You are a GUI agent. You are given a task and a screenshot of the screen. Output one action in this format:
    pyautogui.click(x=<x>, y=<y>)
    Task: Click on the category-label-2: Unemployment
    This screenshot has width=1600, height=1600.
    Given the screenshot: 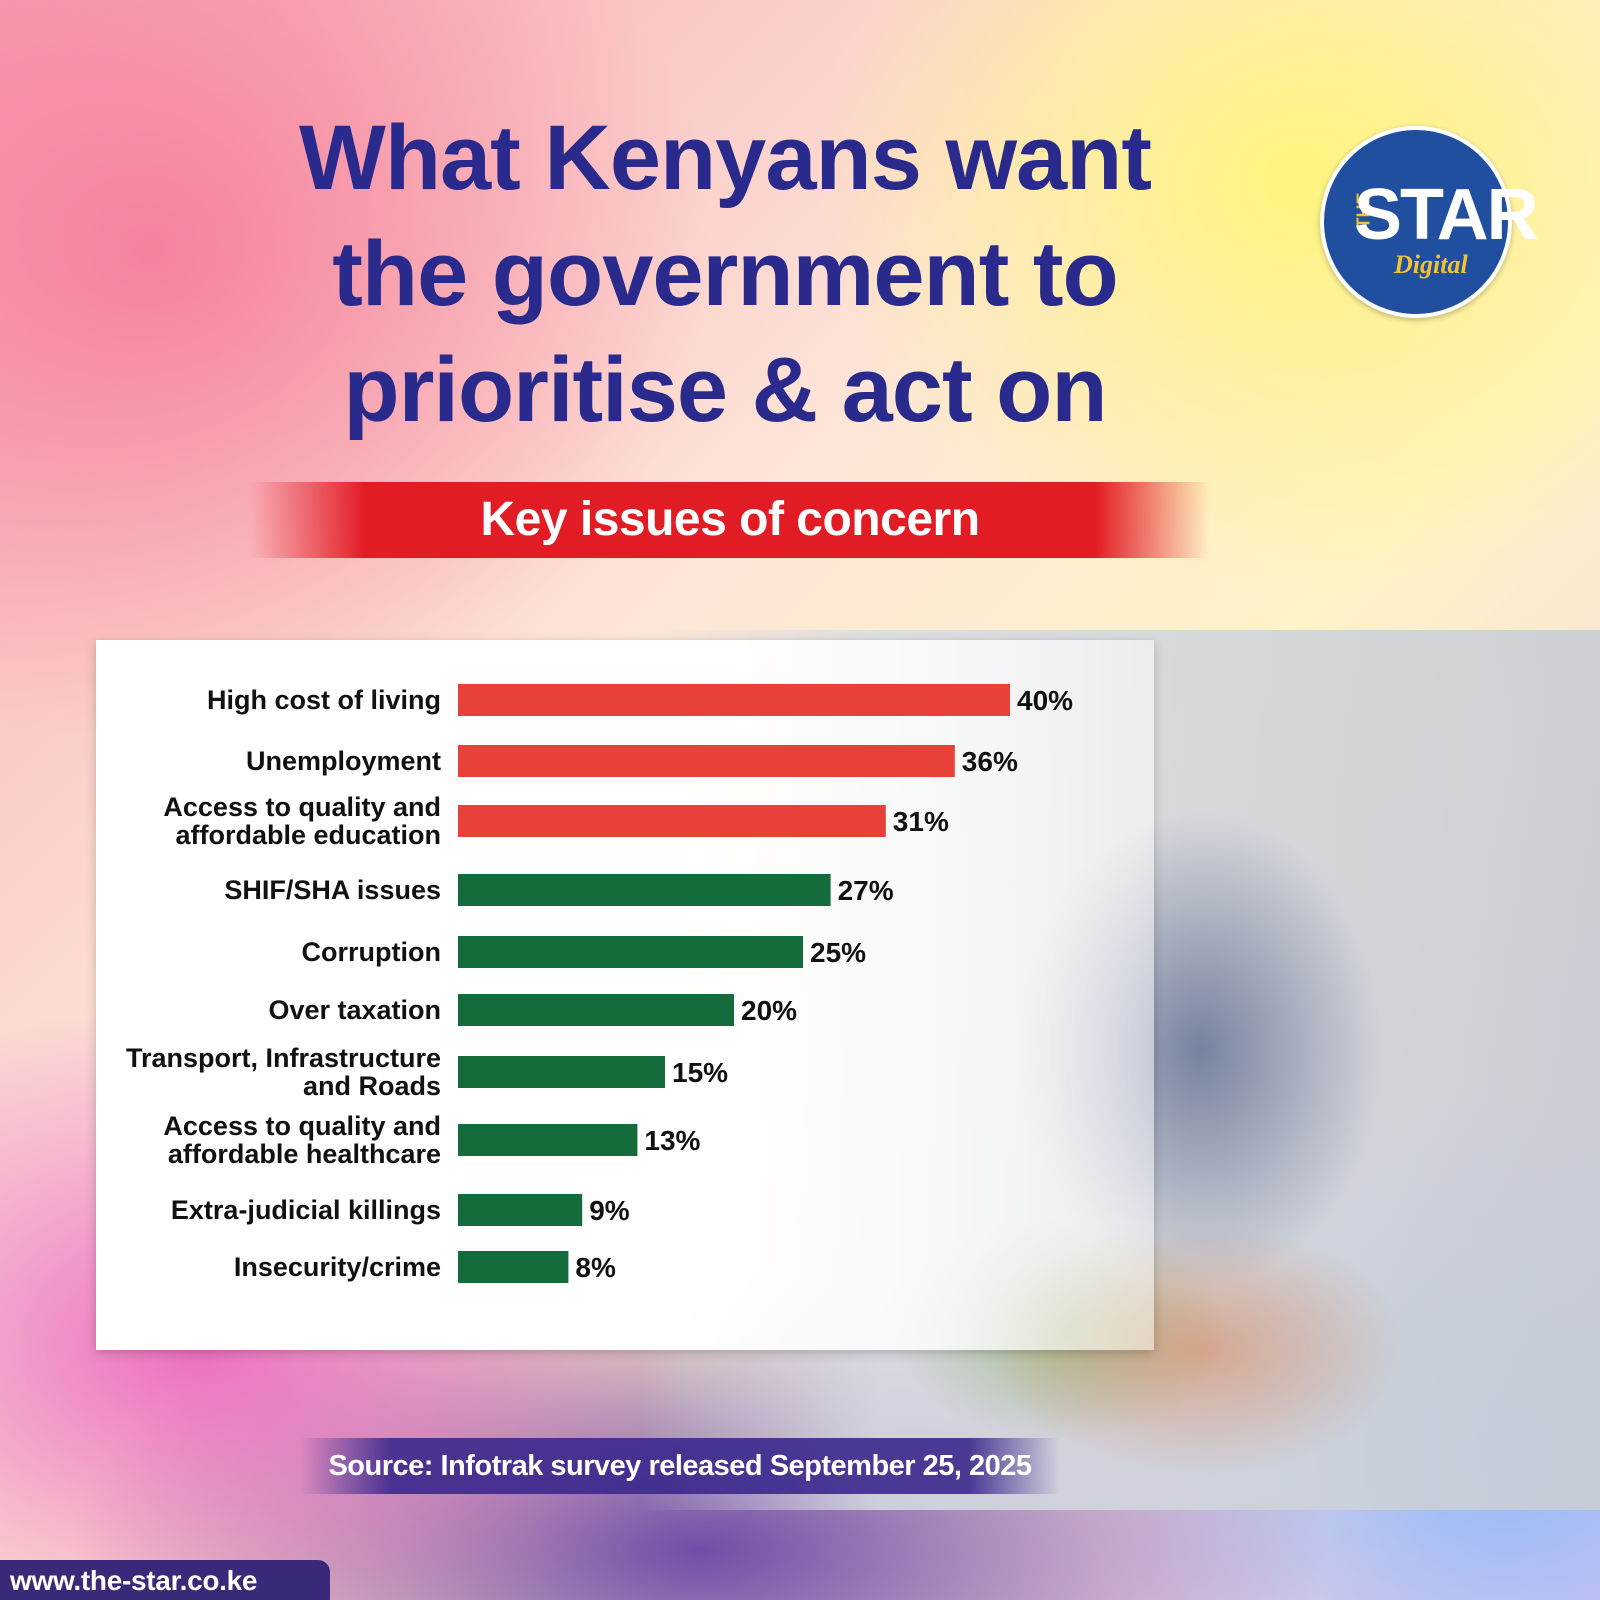 What is the action you would take?
    pyautogui.click(x=343, y=761)
    